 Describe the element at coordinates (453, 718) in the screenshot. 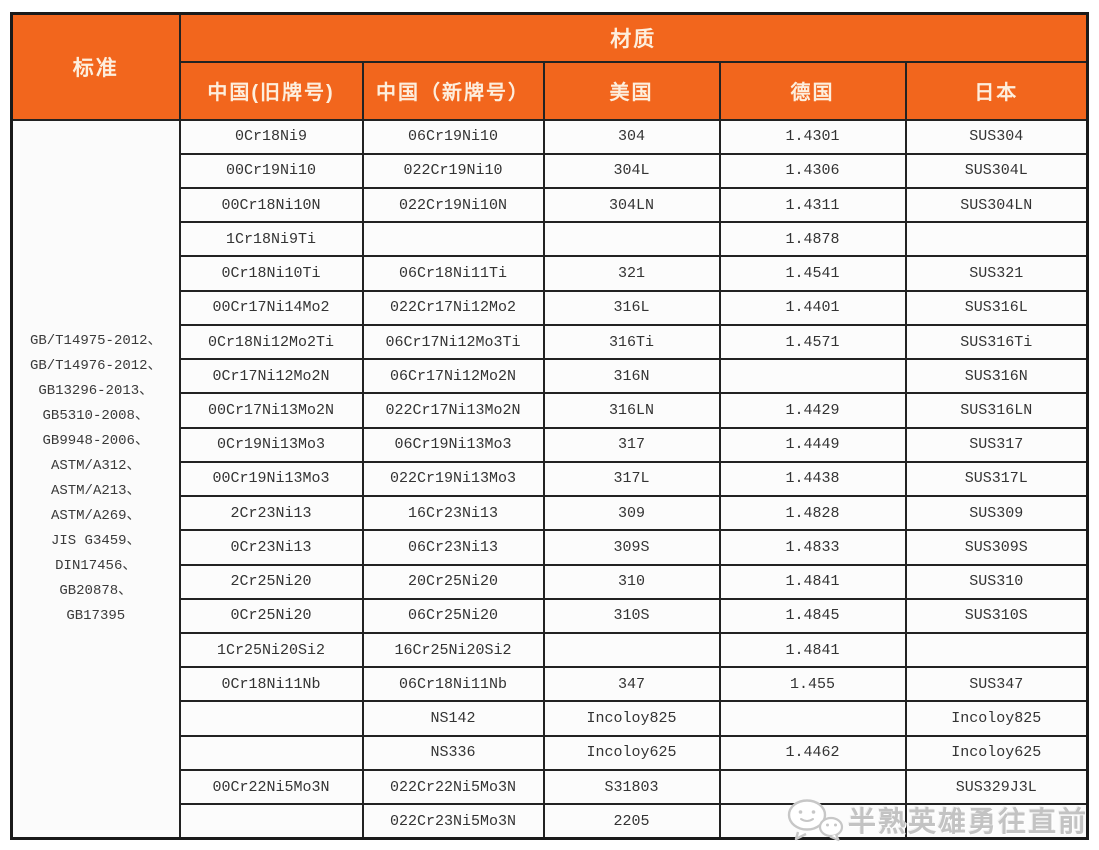

I see `cell-new: NS142` at that location.